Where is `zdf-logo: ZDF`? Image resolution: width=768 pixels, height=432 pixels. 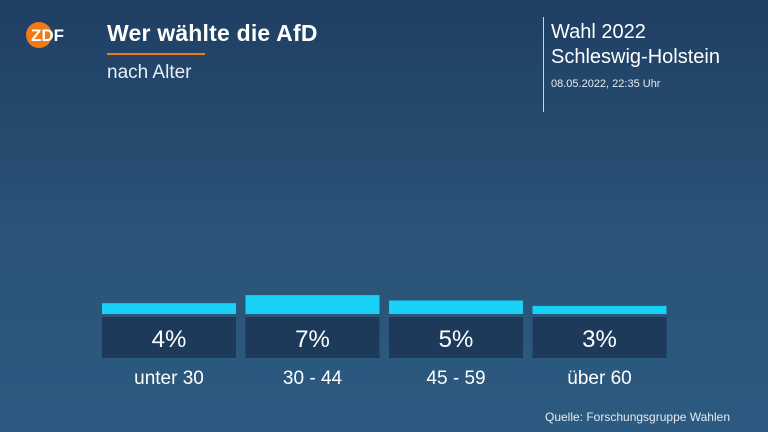 zdf-logo: ZDF is located at coordinates (45, 35).